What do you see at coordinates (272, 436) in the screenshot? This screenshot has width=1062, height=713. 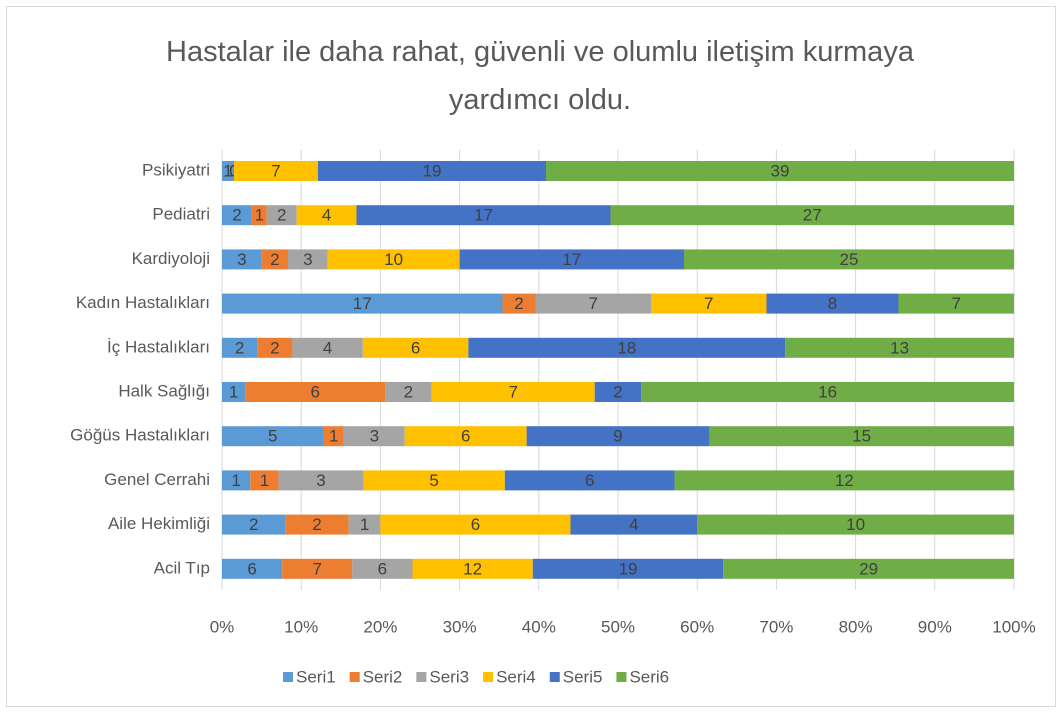 I see `data-label: 5` at bounding box center [272, 436].